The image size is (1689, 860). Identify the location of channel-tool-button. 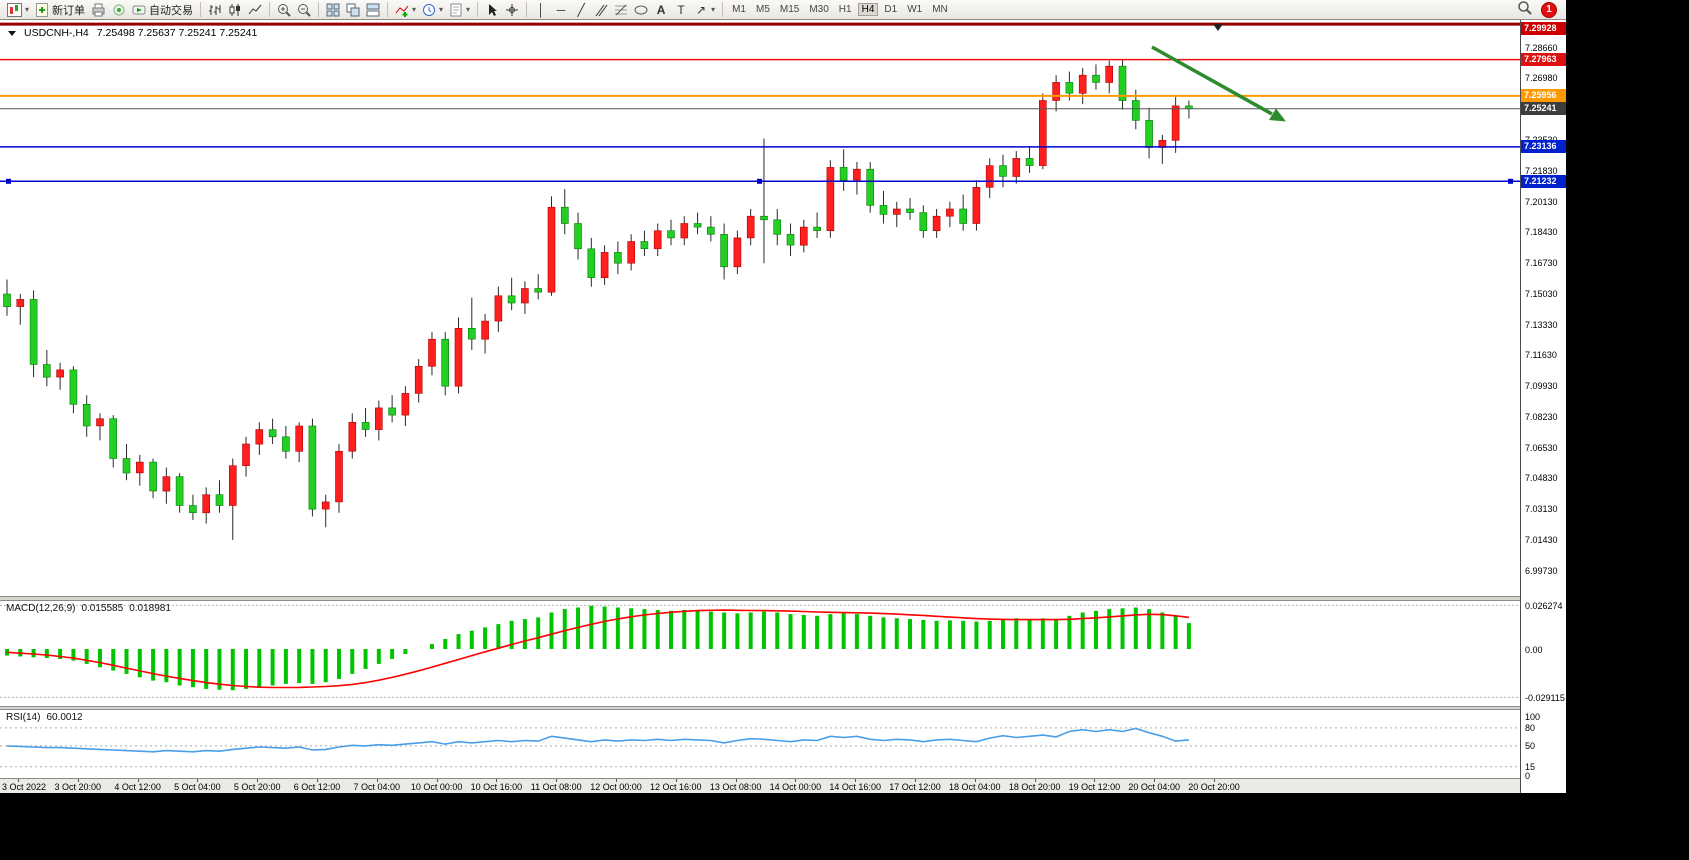
(601, 10).